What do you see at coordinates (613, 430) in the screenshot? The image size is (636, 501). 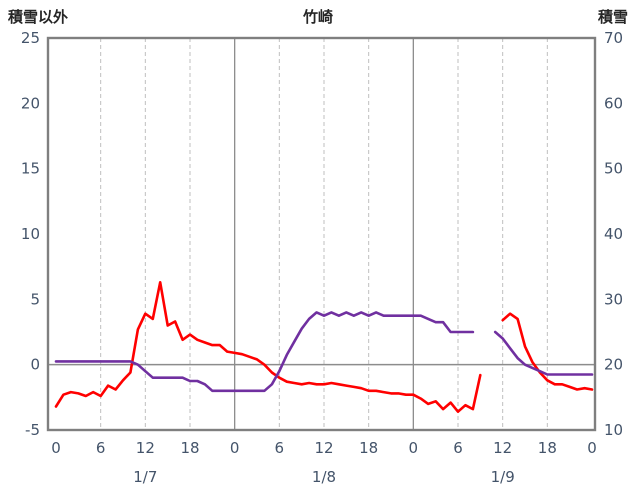 I see `right-axis-tick: 10` at bounding box center [613, 430].